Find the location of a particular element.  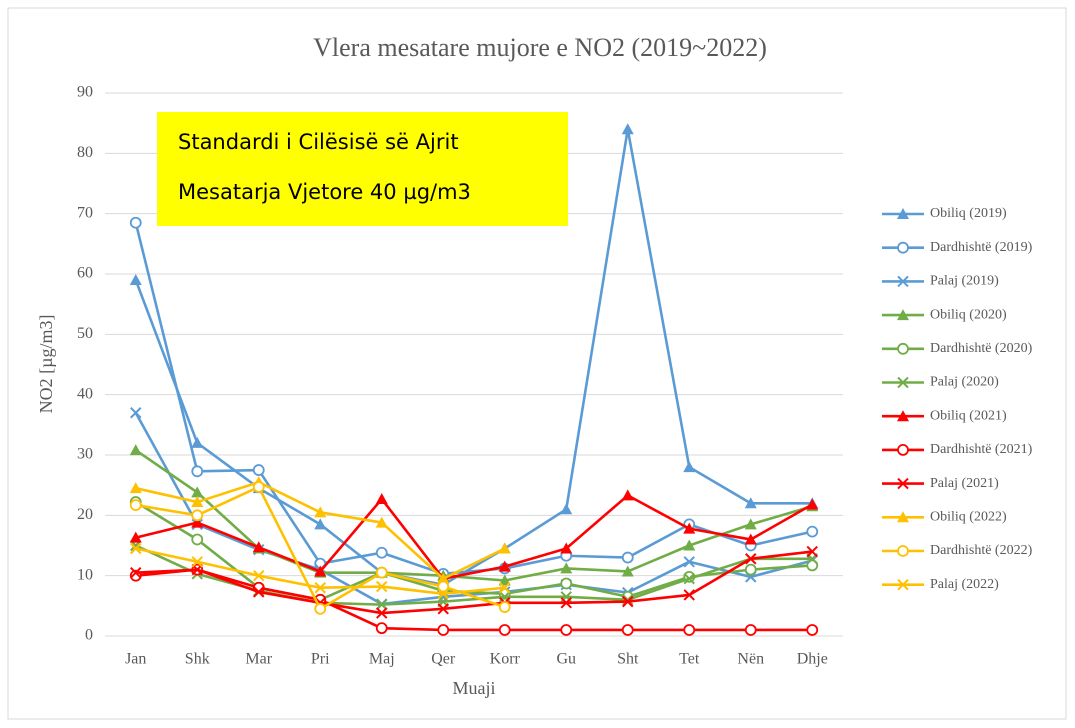

legend-label: Obiliq (2022) is located at coordinates (968, 517).